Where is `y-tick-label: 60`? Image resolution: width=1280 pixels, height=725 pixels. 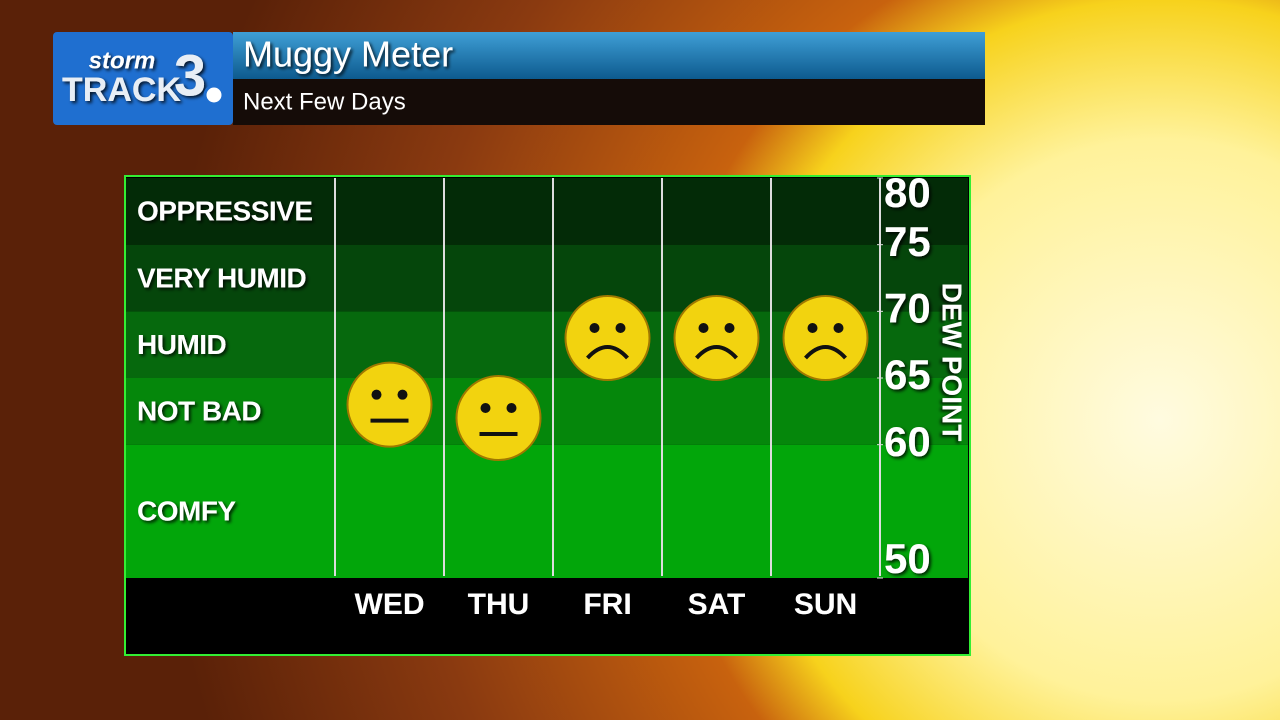 y-tick-label: 60 is located at coordinates (907, 441).